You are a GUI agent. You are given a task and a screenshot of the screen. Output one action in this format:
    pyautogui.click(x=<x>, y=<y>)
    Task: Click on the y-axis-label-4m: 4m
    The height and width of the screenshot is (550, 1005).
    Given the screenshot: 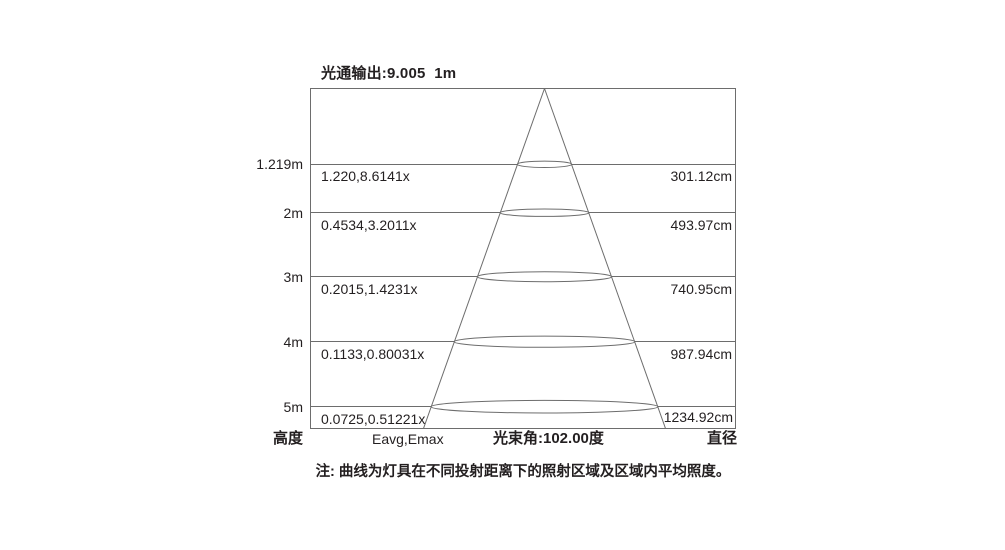 What is the action you would take?
    pyautogui.click(x=293, y=342)
    